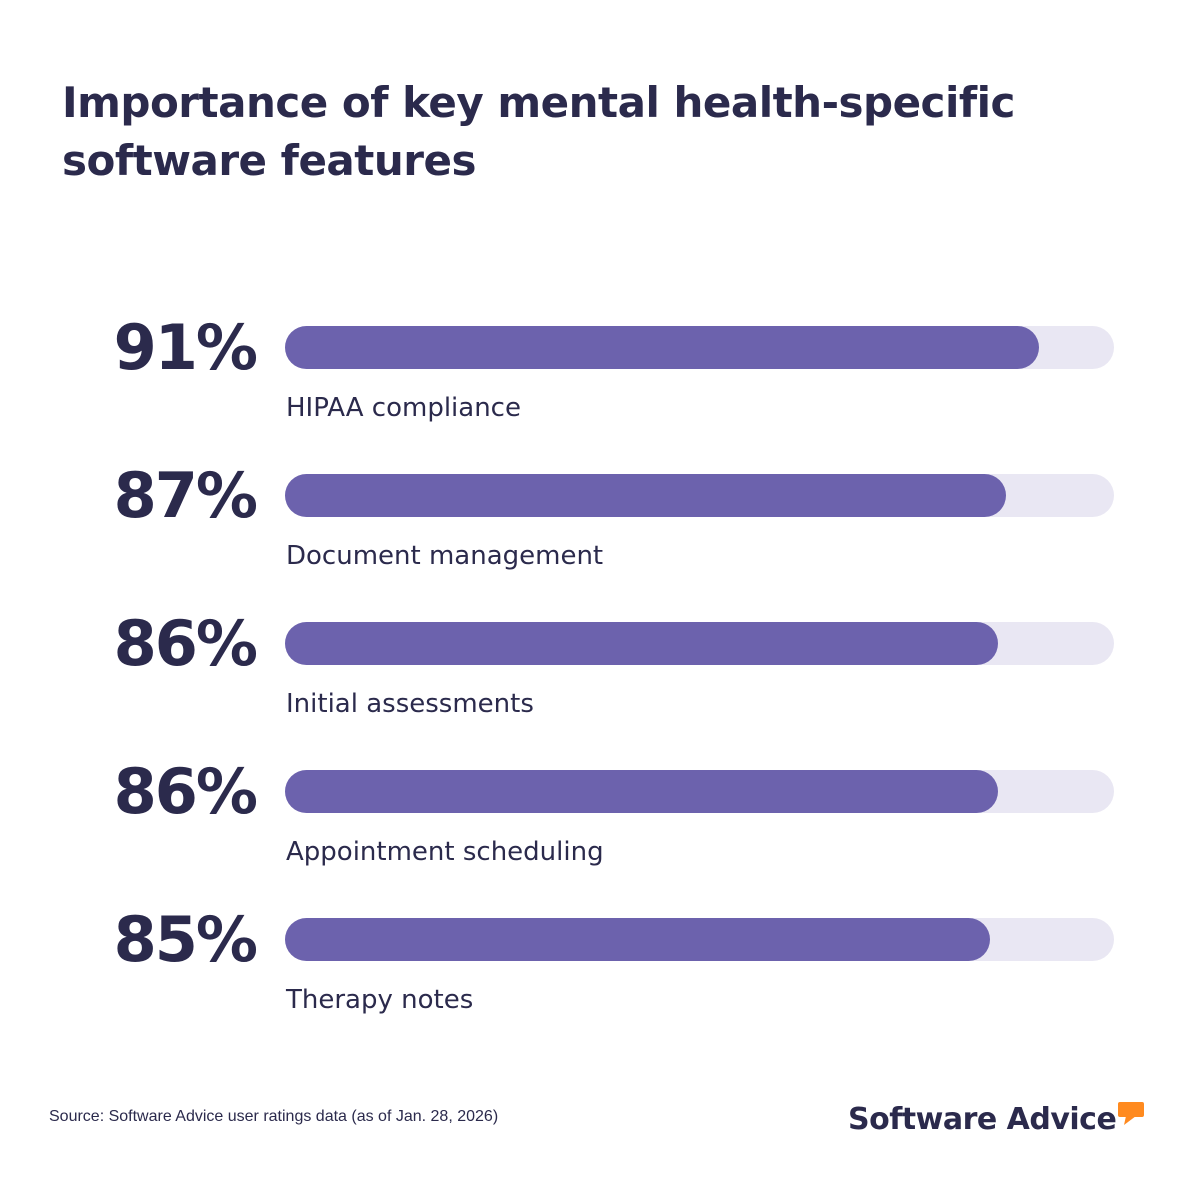 The width and height of the screenshot is (1200, 1200). What do you see at coordinates (410, 704) in the screenshot?
I see `category-label: Initial assessments` at bounding box center [410, 704].